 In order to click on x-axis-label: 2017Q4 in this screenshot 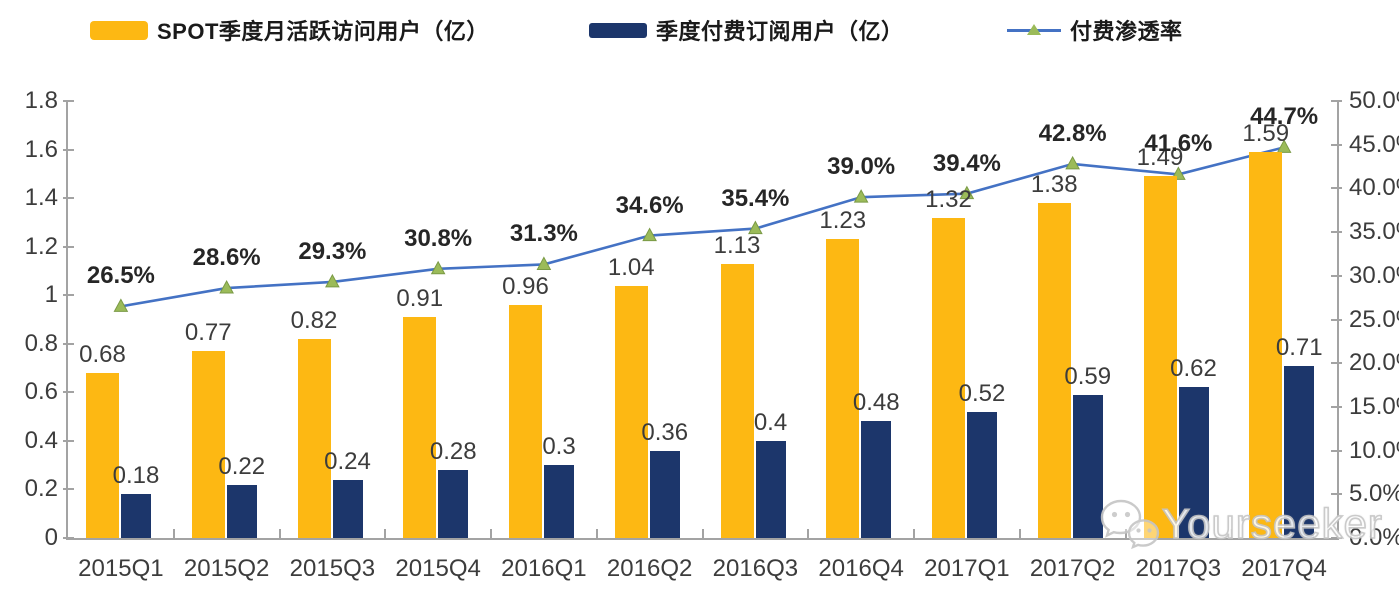, I will do `click(1284, 568)`.